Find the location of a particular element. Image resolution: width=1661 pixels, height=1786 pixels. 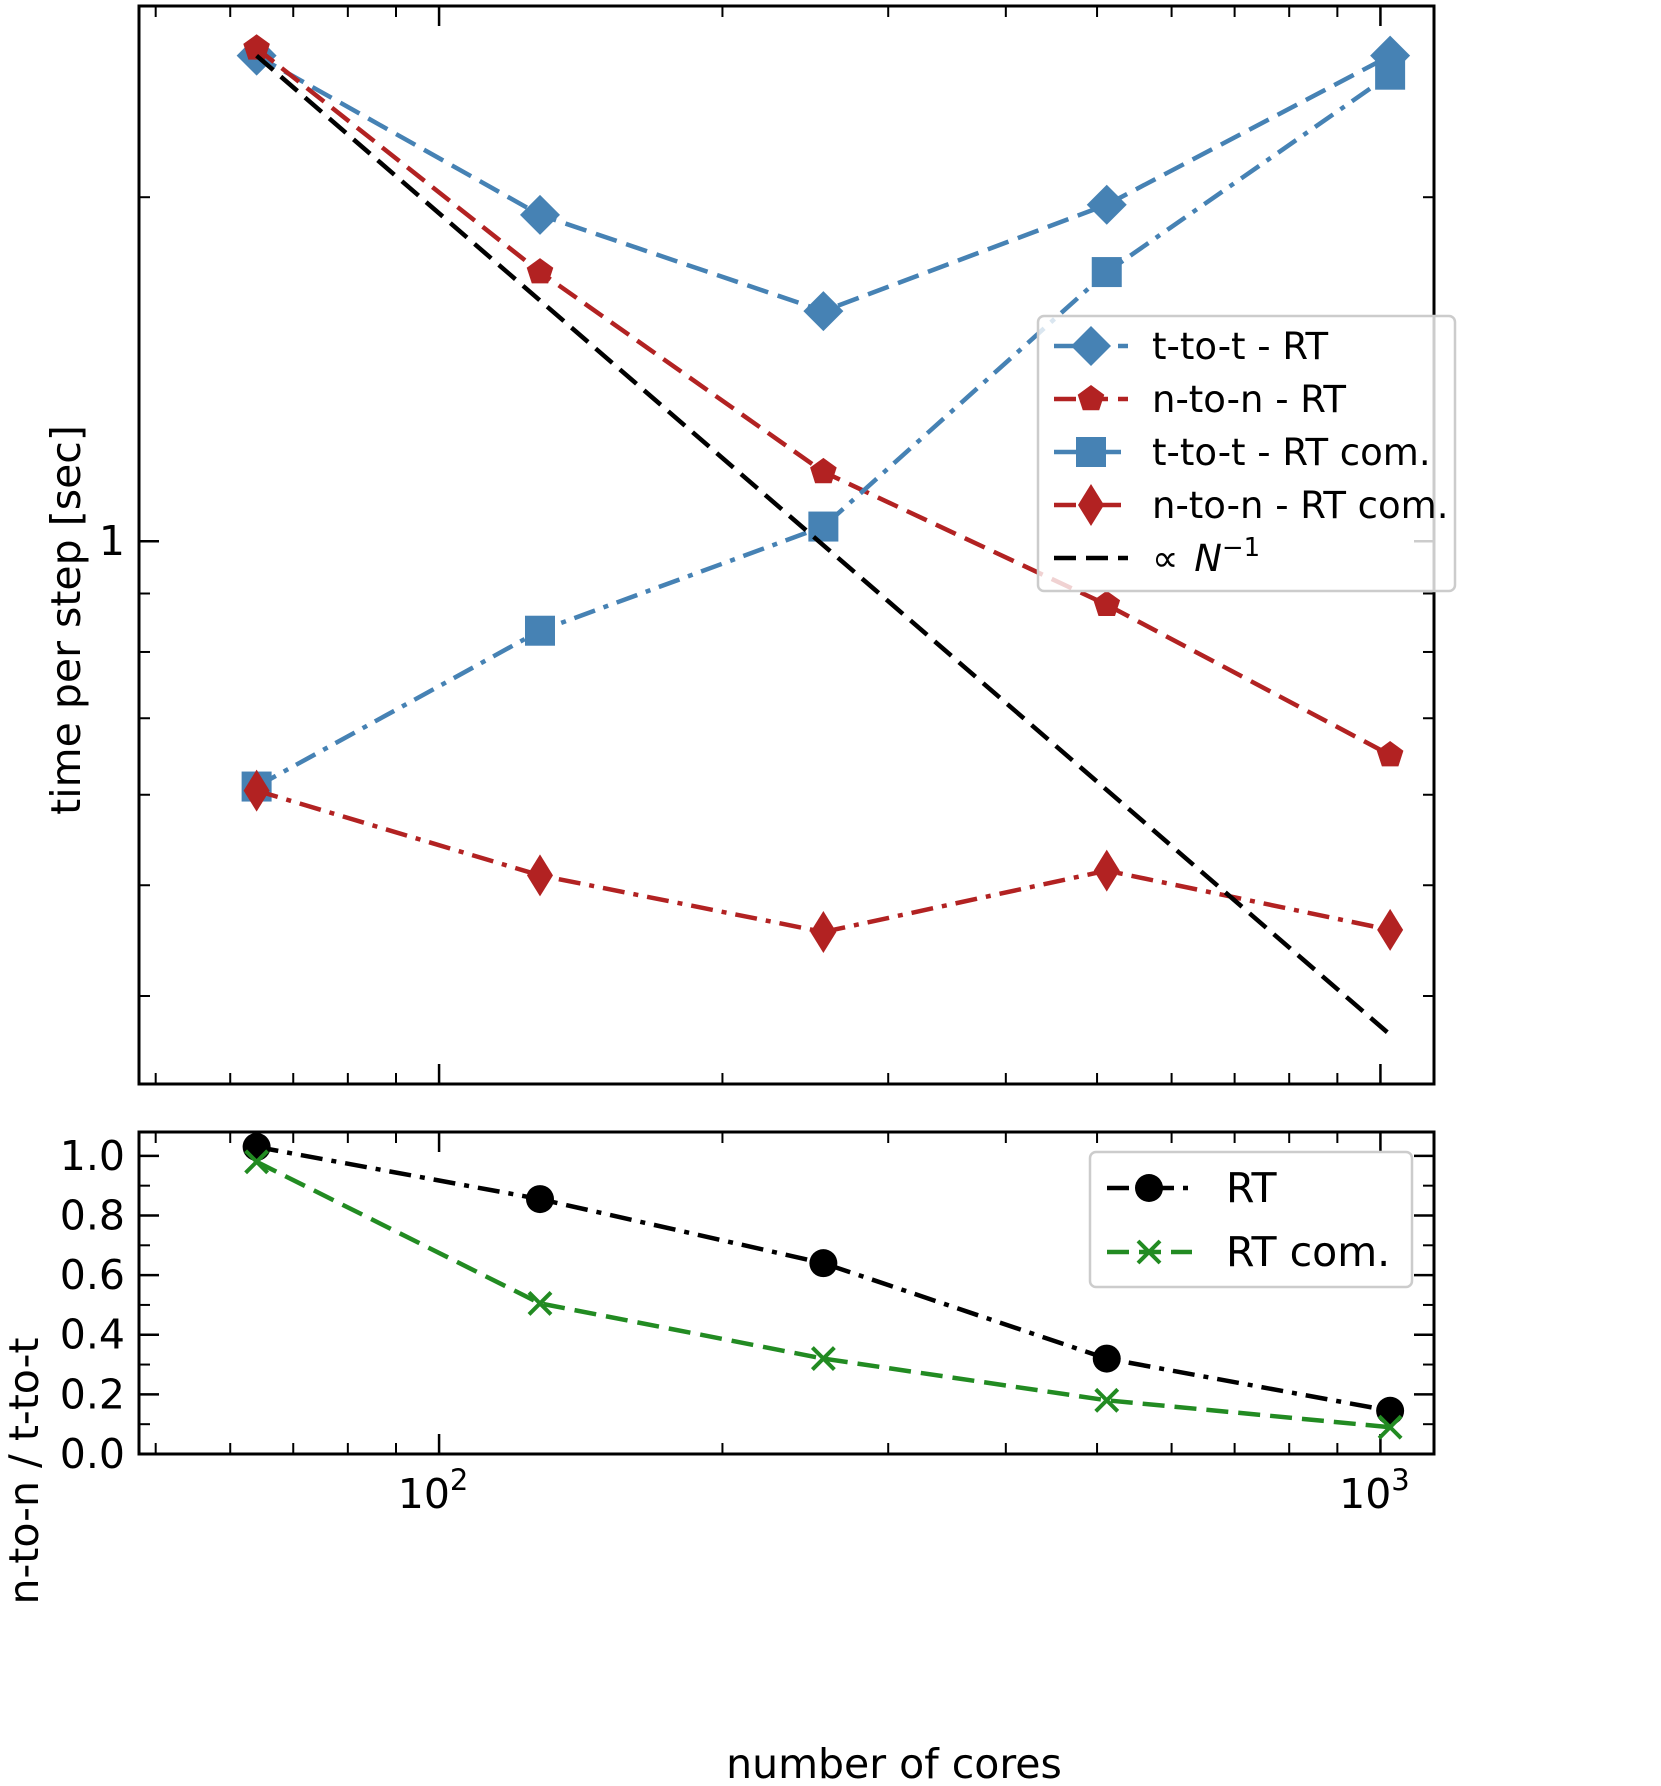

bottom-y-tick-label: 0.0 is located at coordinates (92, 1454).